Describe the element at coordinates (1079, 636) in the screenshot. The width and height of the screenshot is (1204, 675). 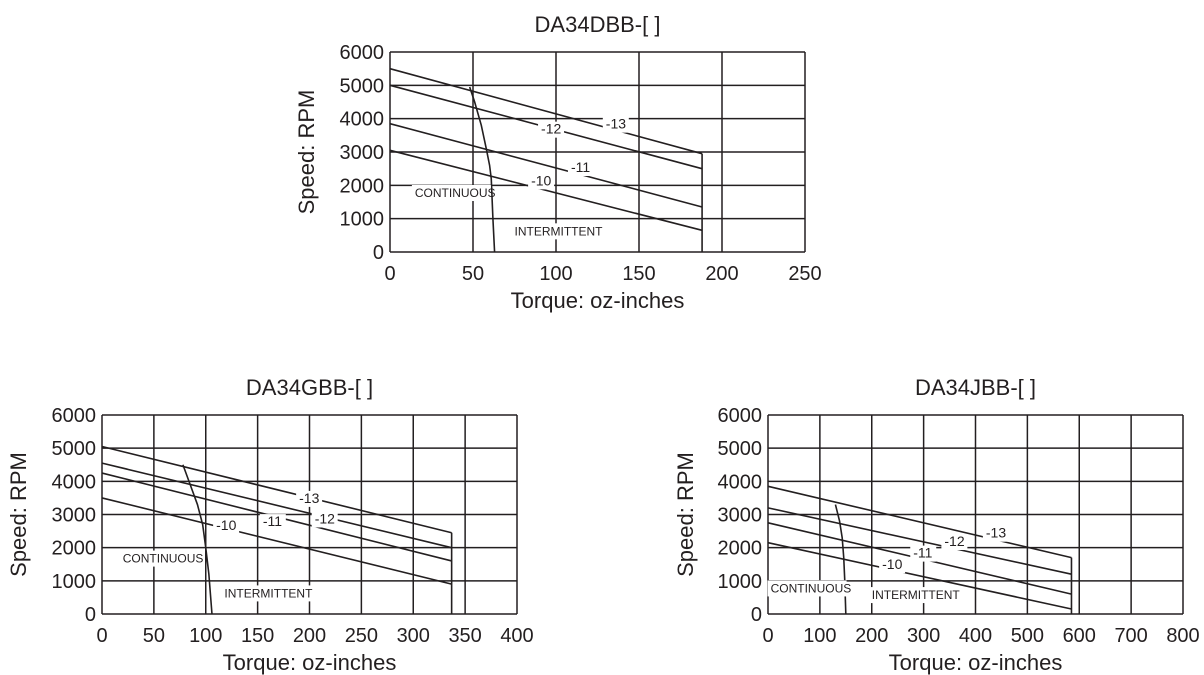
I see `x-tick-label: 600` at that location.